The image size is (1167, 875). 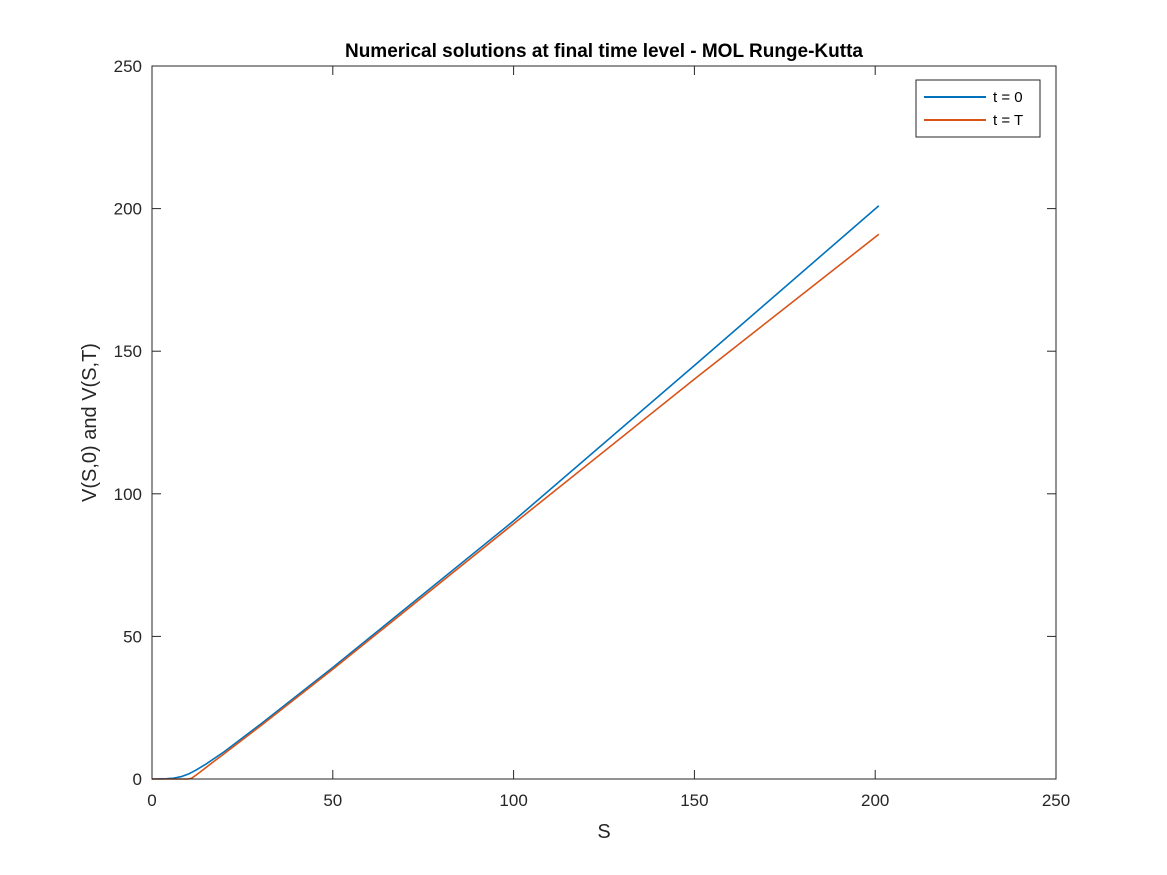 I want to click on y-tick-label: 100, so click(x=128, y=494).